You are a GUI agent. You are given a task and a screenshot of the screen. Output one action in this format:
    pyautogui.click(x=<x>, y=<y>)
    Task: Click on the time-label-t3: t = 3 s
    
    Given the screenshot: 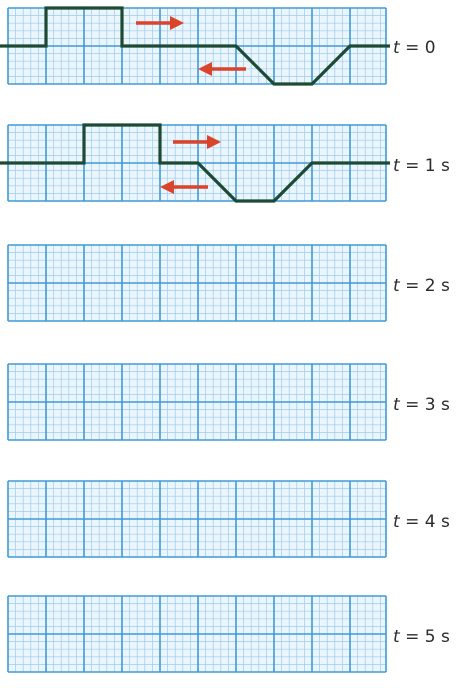 What is the action you would take?
    pyautogui.click(x=421, y=405)
    